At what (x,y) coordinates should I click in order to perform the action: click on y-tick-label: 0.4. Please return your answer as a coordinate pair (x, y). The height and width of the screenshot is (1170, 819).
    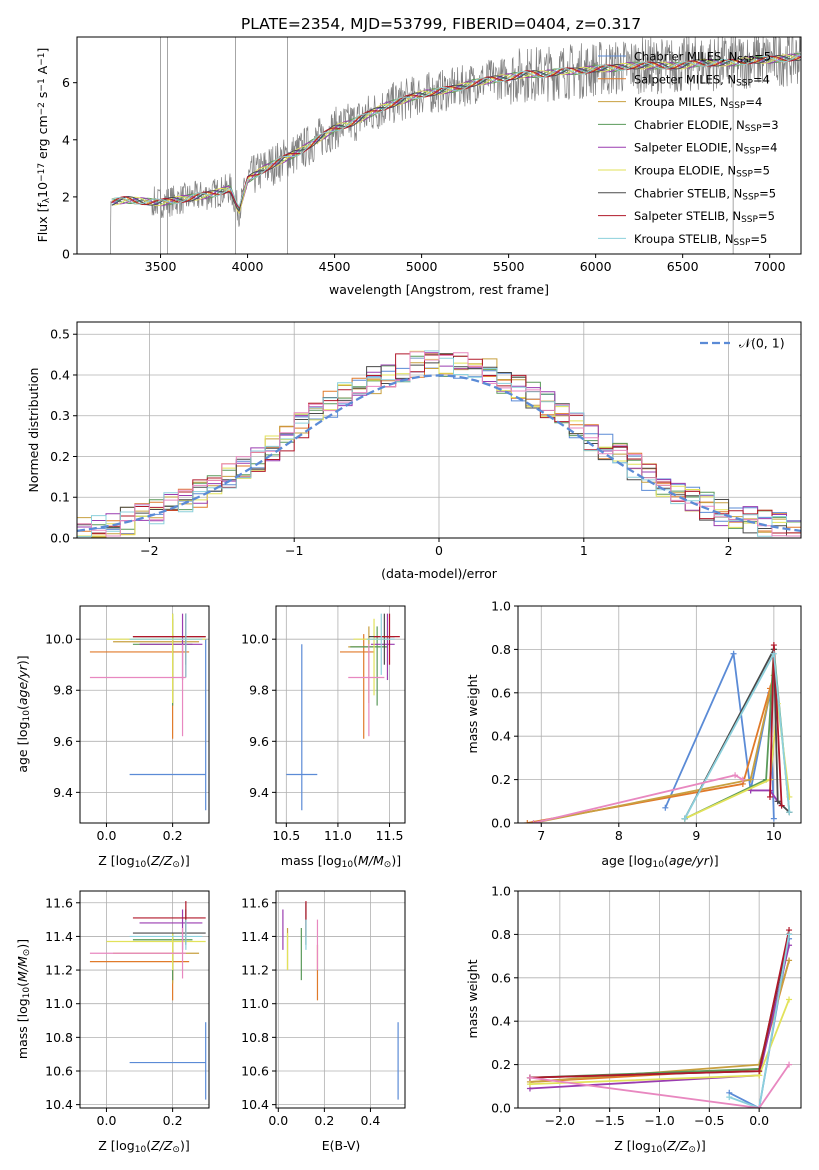
    Looking at the image, I should click on (501, 736).